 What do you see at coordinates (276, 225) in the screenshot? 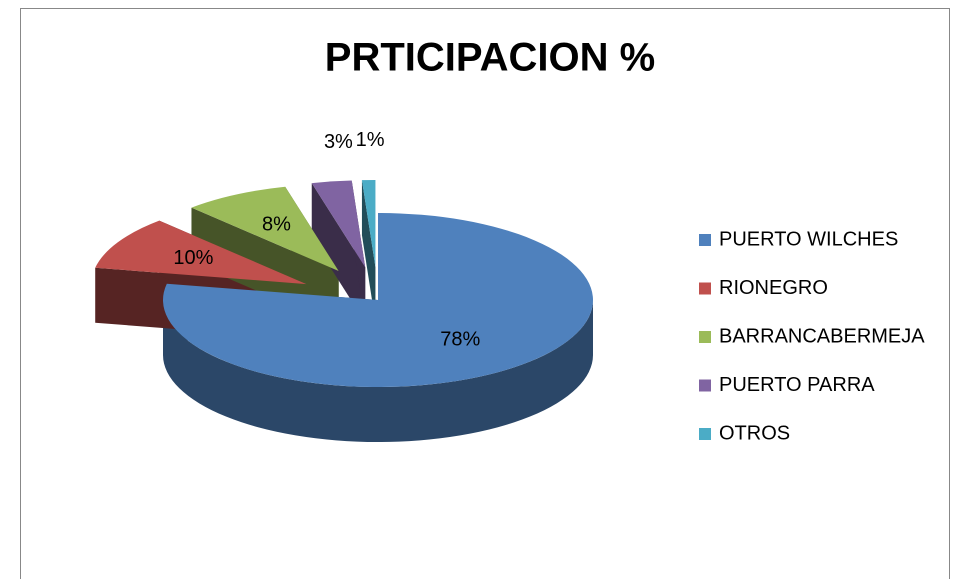
I see `data-label: 8%` at bounding box center [276, 225].